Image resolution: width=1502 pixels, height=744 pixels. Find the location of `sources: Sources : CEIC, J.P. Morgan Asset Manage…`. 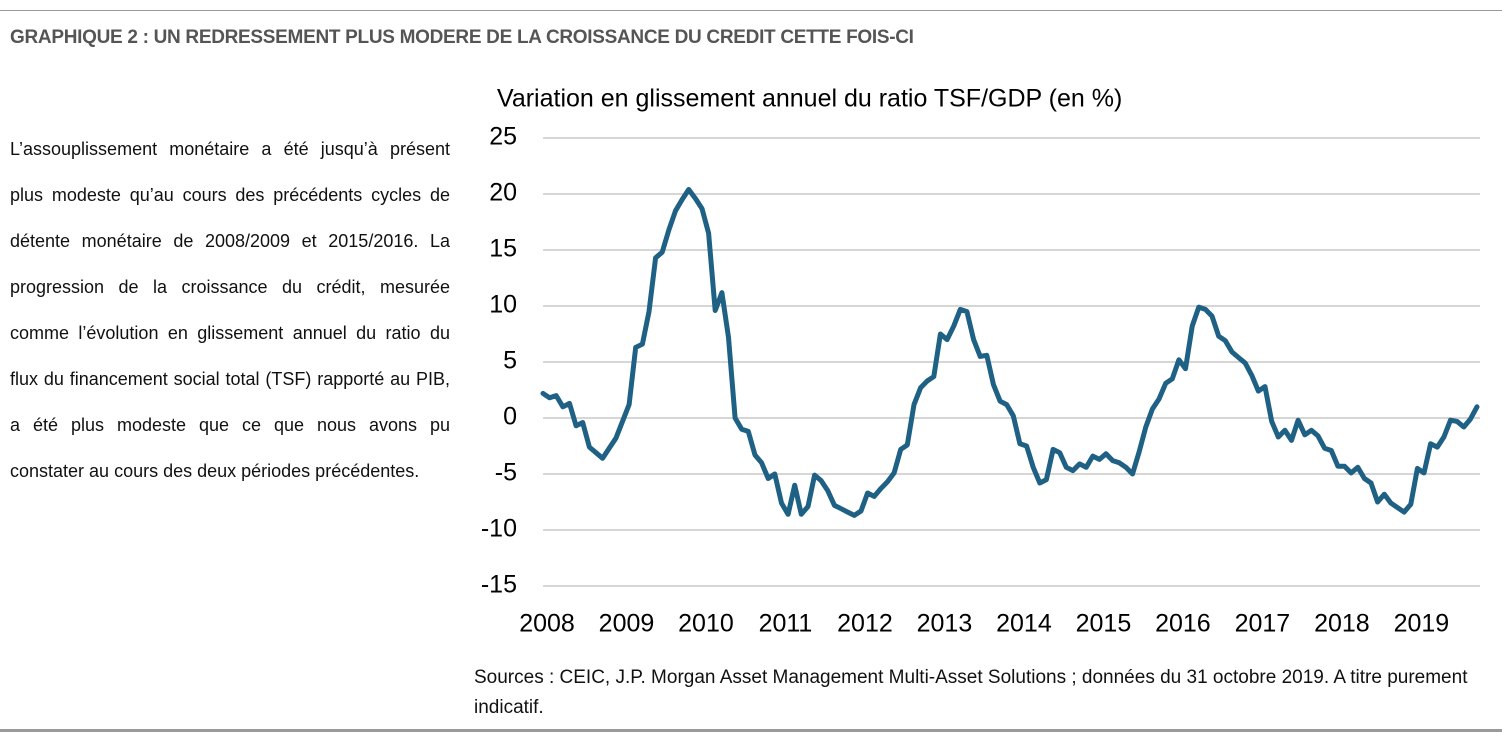

sources: Sources : CEIC, J.P. Morgan Asset Manage… is located at coordinates (971, 692).